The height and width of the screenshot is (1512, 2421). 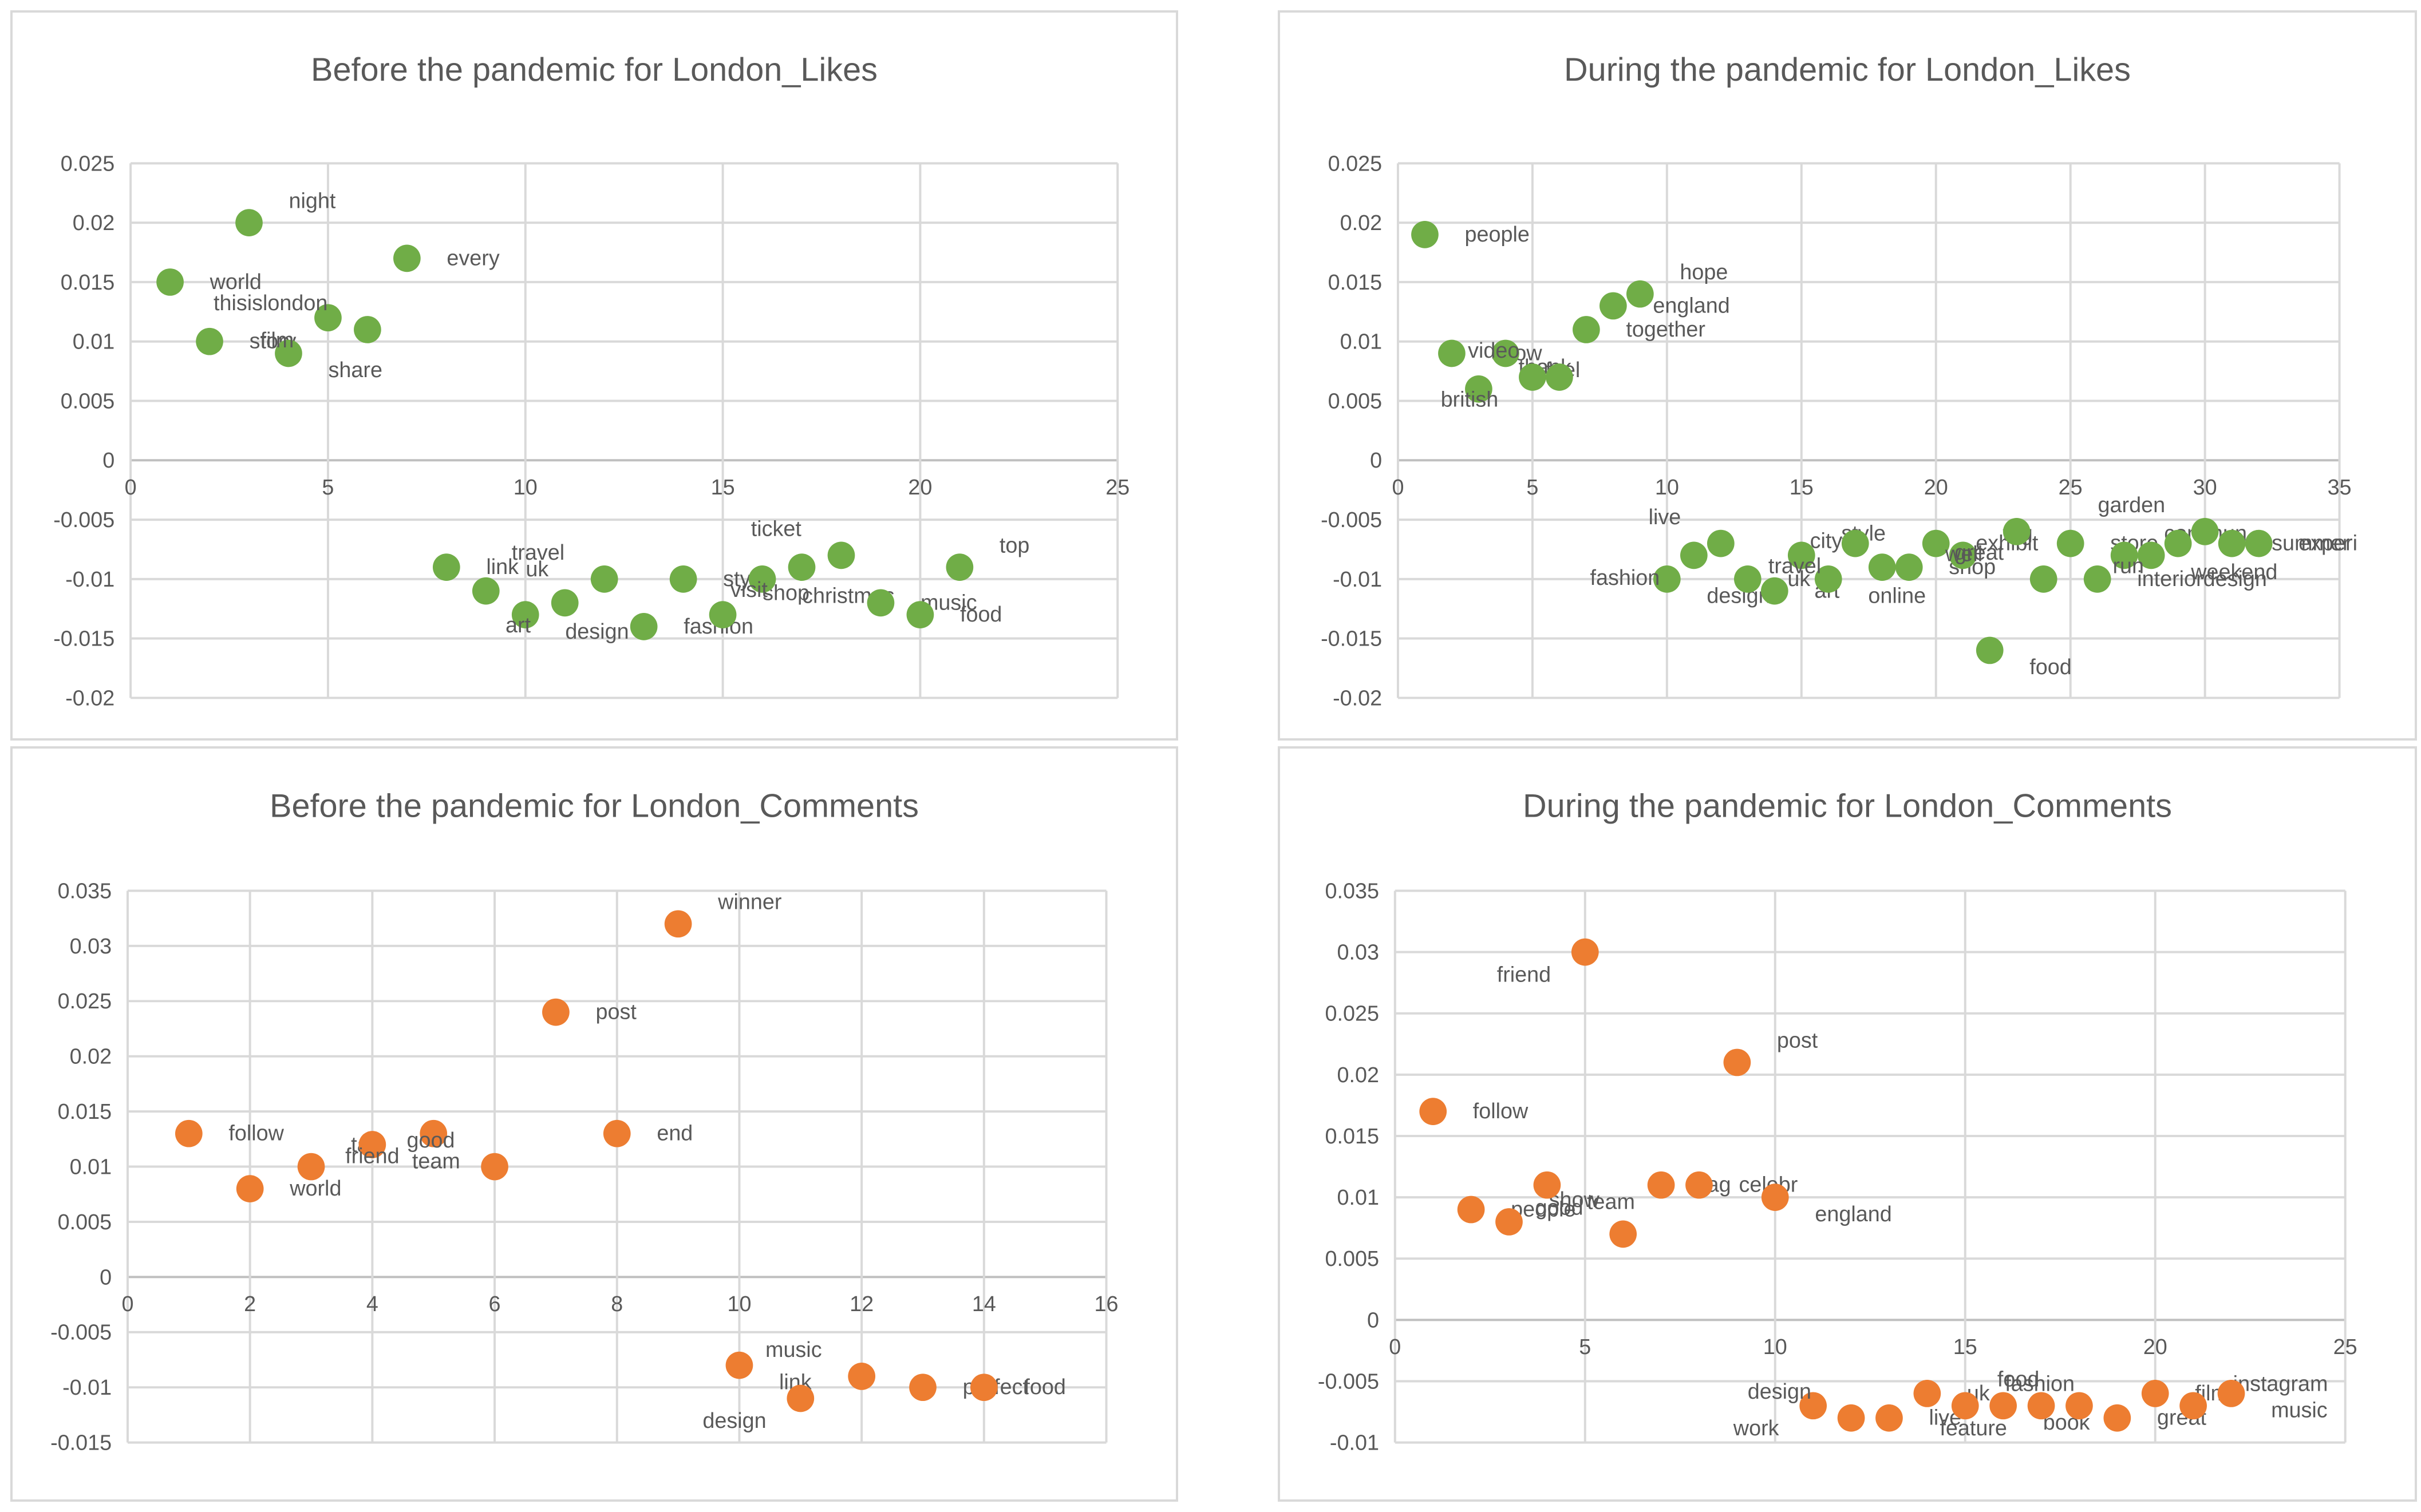 I want to click on data-label: british, so click(x=1470, y=400).